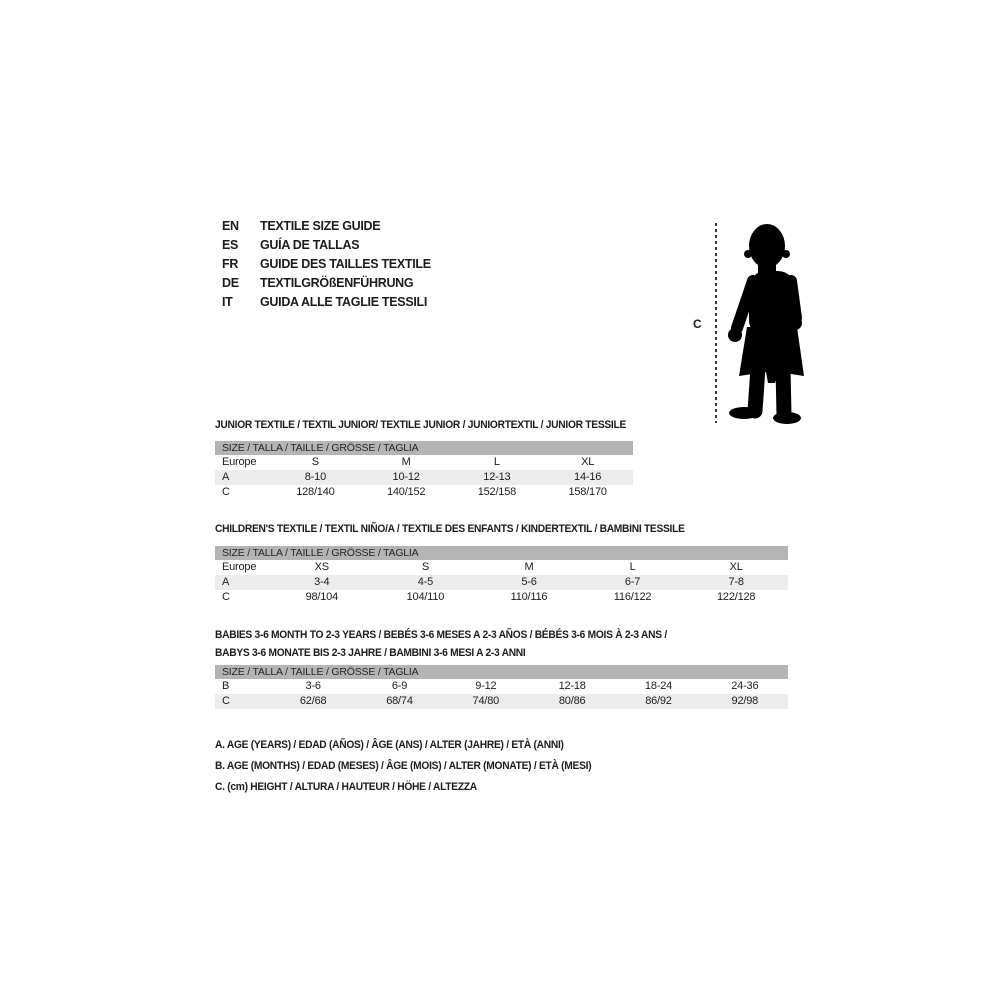 This screenshot has height=1000, width=1000. I want to click on toddler-silhouette-icon, so click(766, 324).